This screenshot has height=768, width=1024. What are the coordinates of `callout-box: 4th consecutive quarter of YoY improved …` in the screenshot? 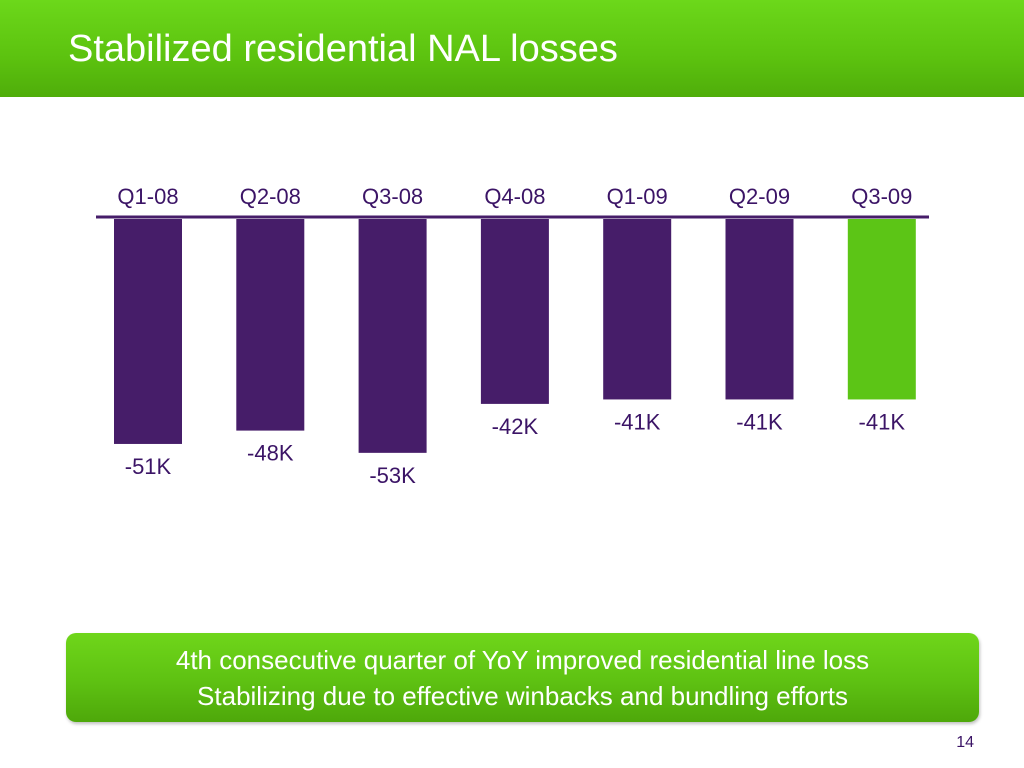 It's located at (522, 677).